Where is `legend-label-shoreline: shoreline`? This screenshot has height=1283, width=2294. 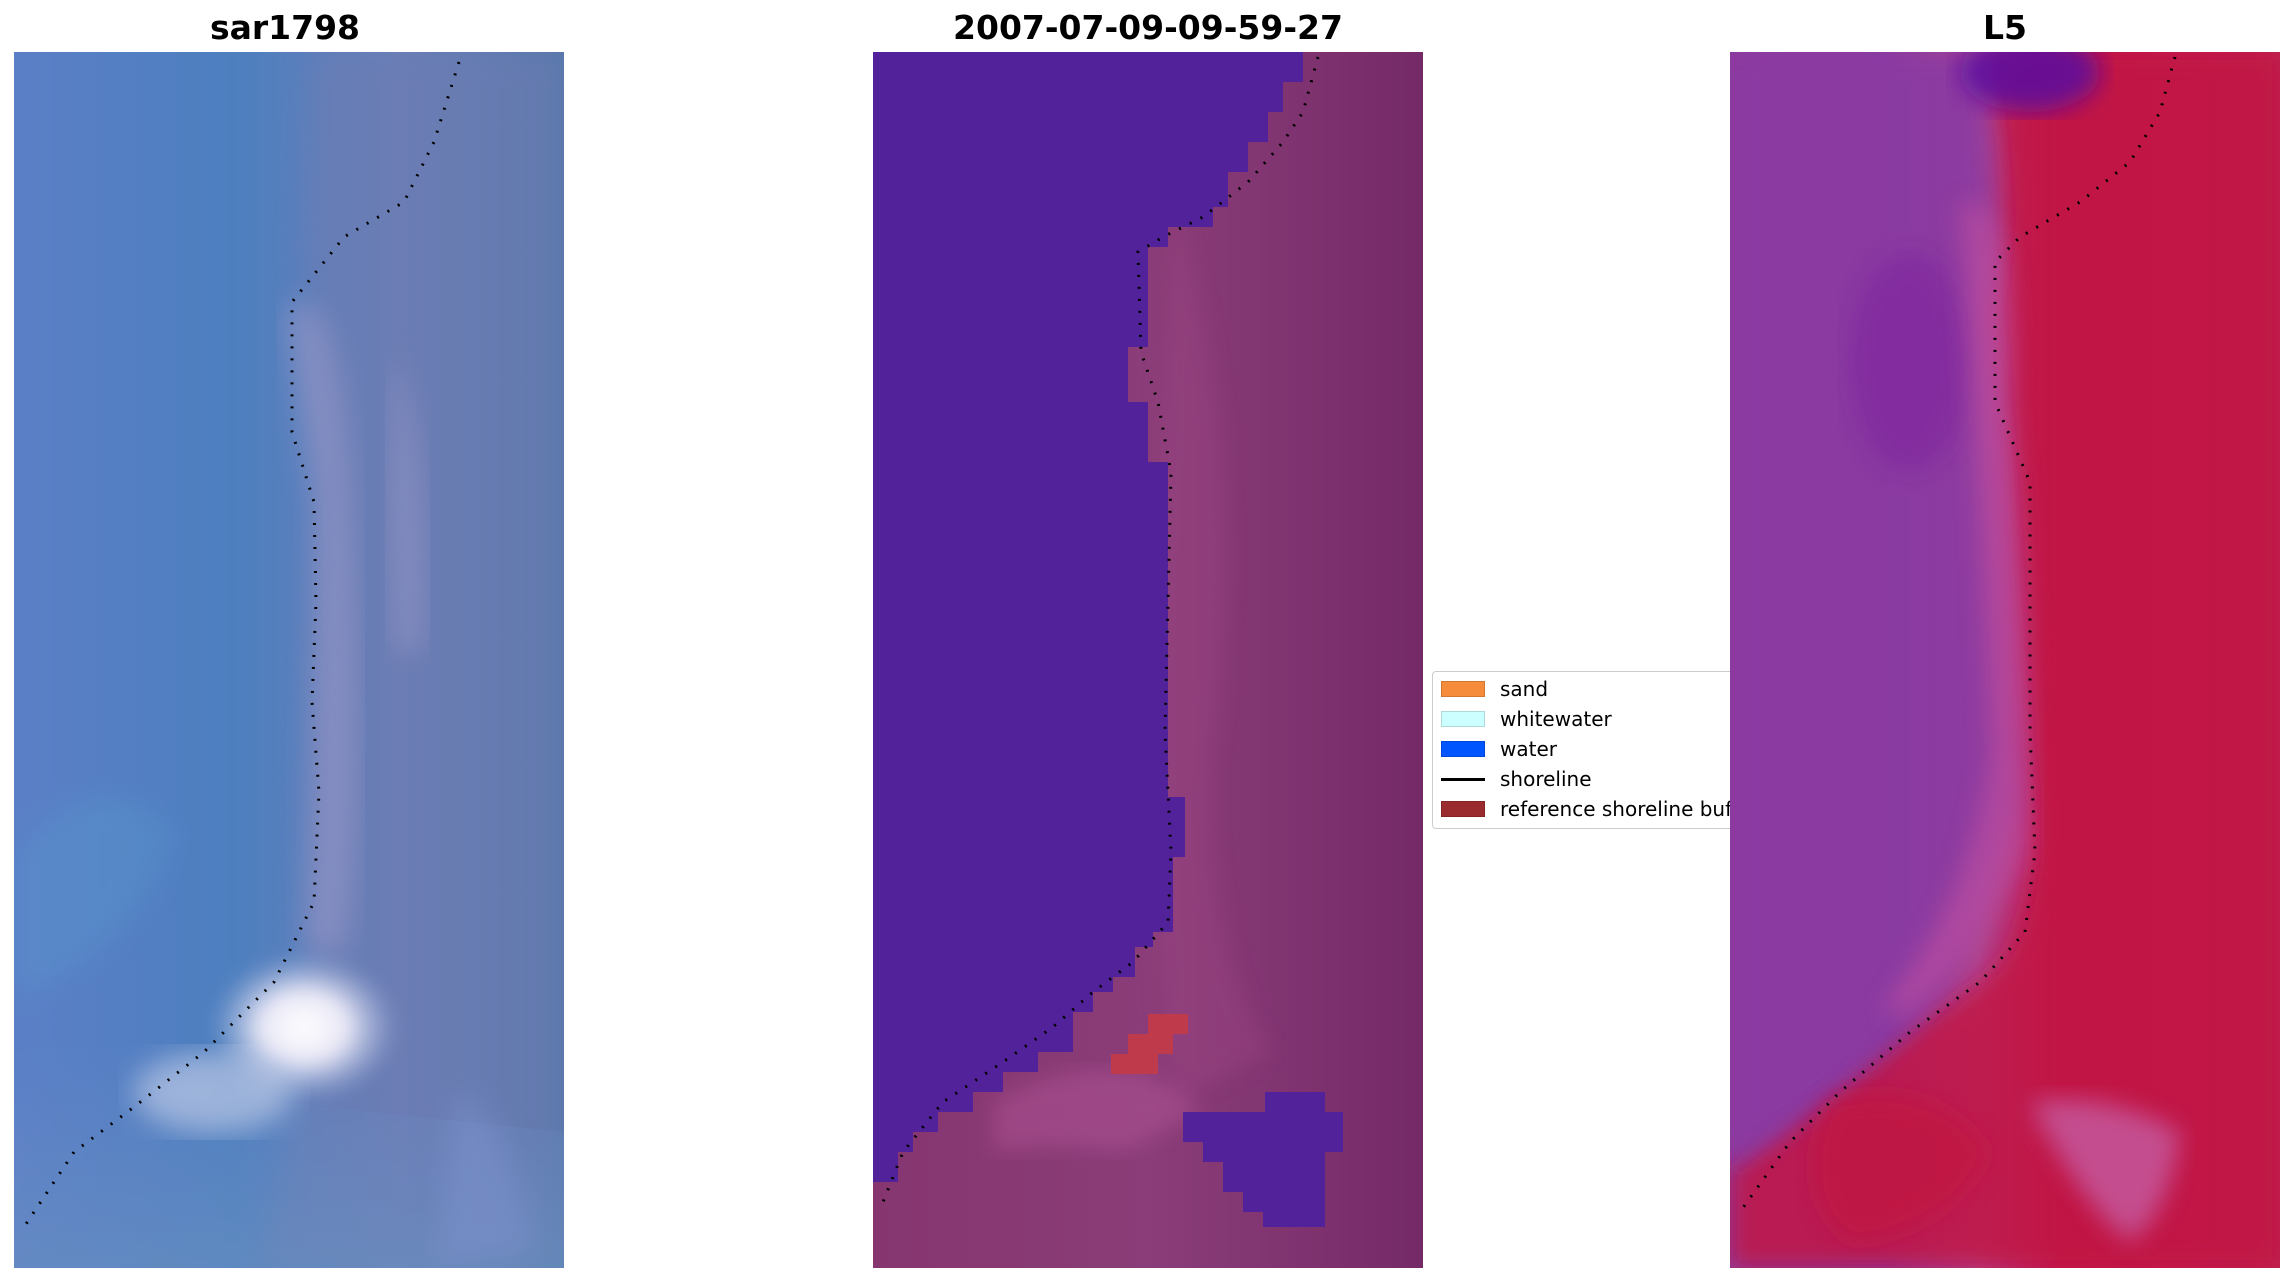 legend-label-shoreline: shoreline is located at coordinates (1546, 779).